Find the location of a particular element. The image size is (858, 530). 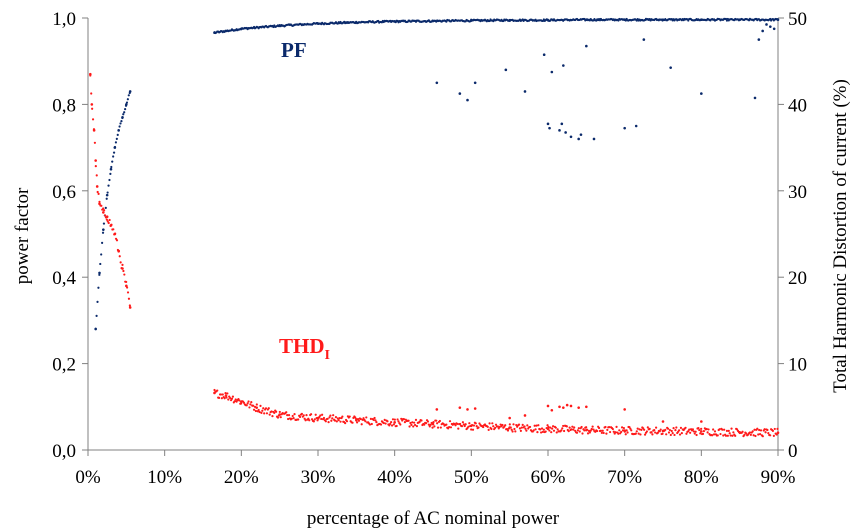

thd-label-main: THD is located at coordinates (302, 346).